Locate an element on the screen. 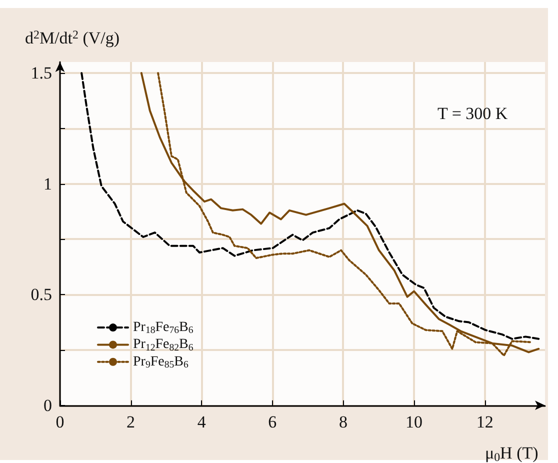  y-tick-label: 0 is located at coordinates (48, 405).